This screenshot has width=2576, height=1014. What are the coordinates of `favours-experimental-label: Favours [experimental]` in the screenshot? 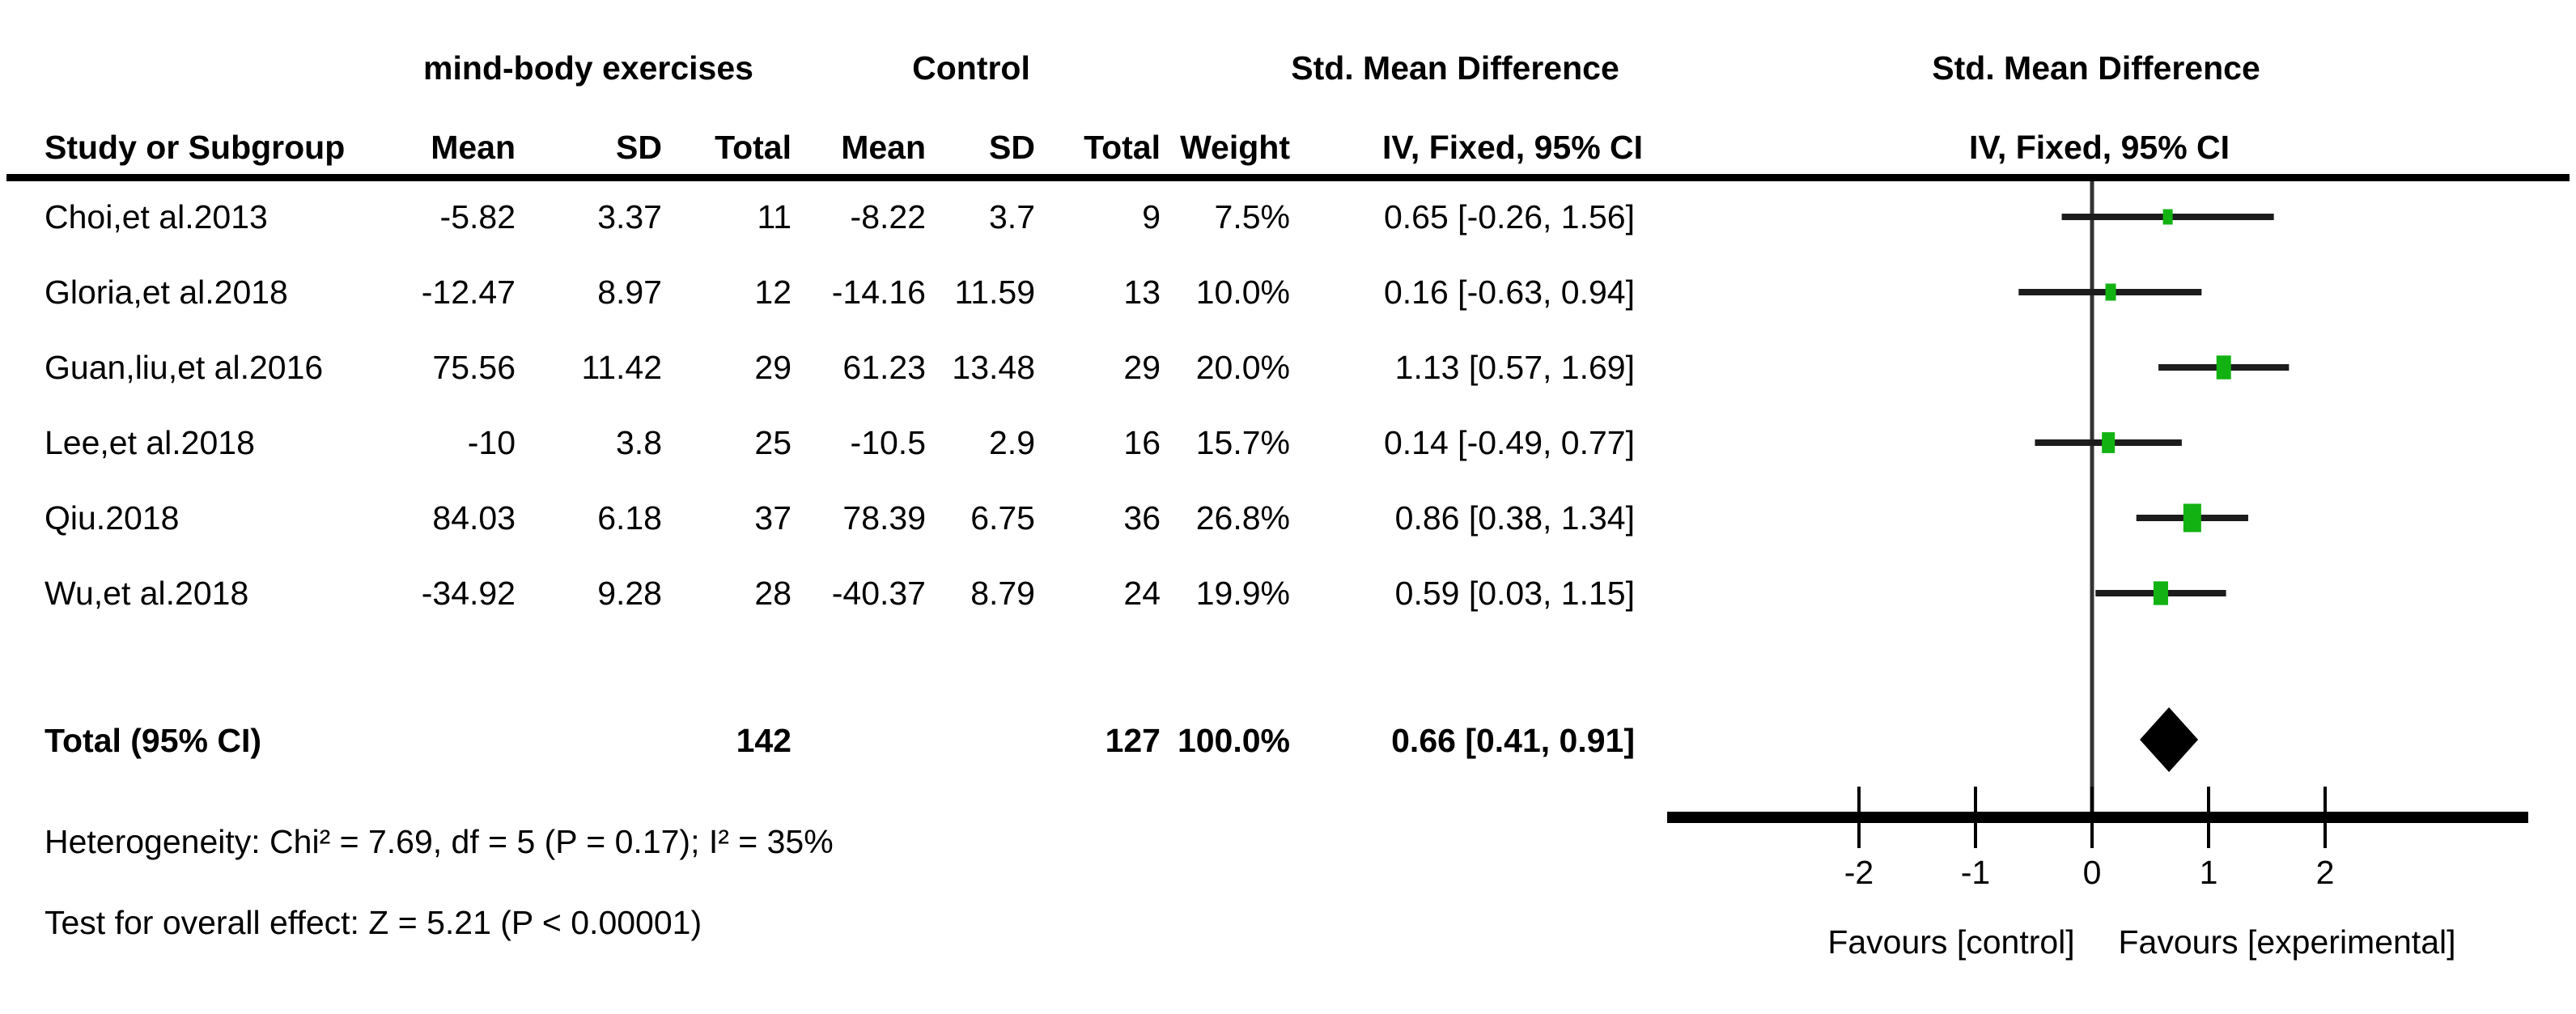 It's located at (2287, 942).